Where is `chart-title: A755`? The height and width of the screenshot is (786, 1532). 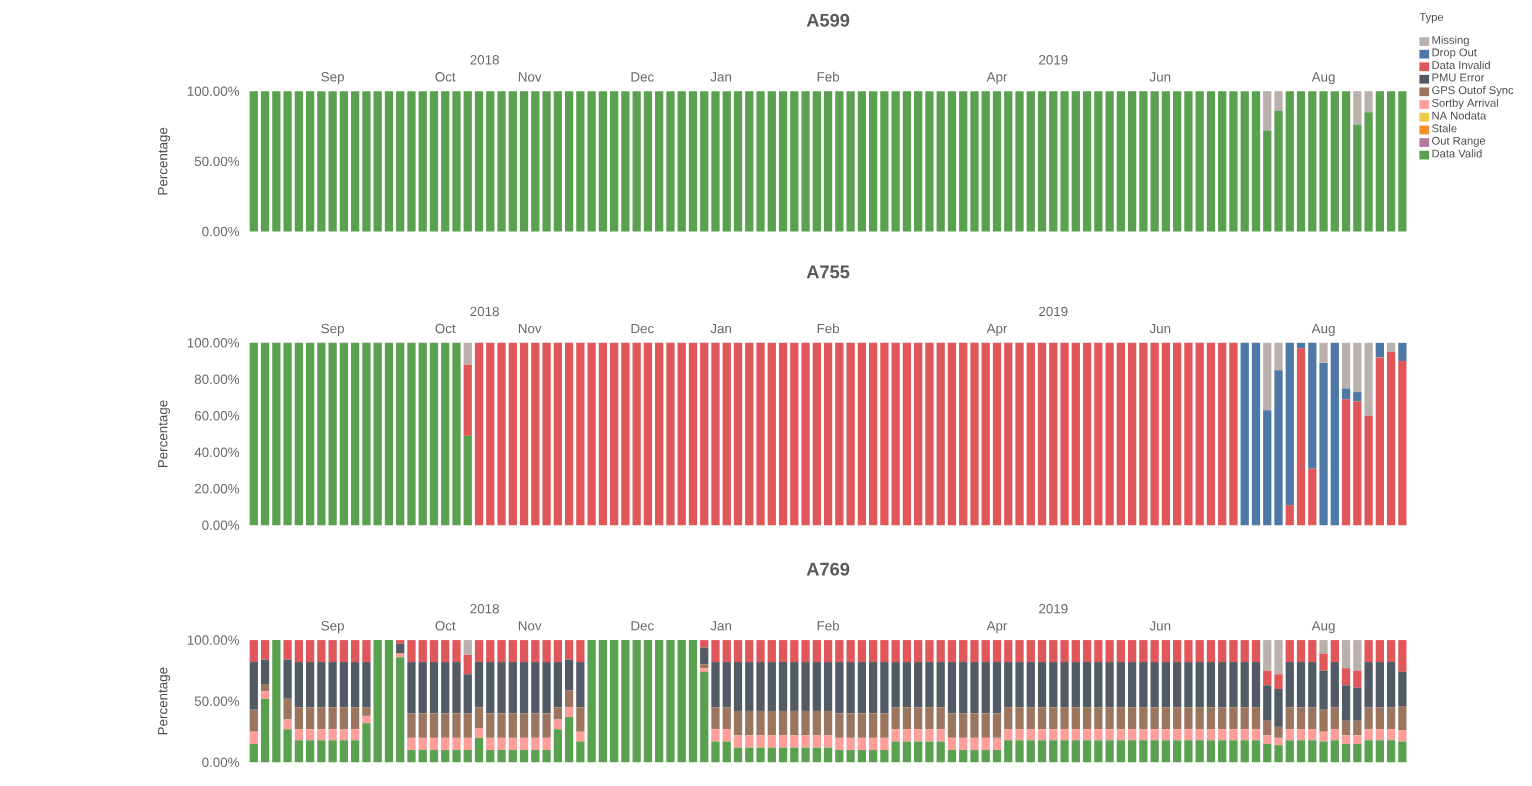 chart-title: A755 is located at coordinates (828, 272).